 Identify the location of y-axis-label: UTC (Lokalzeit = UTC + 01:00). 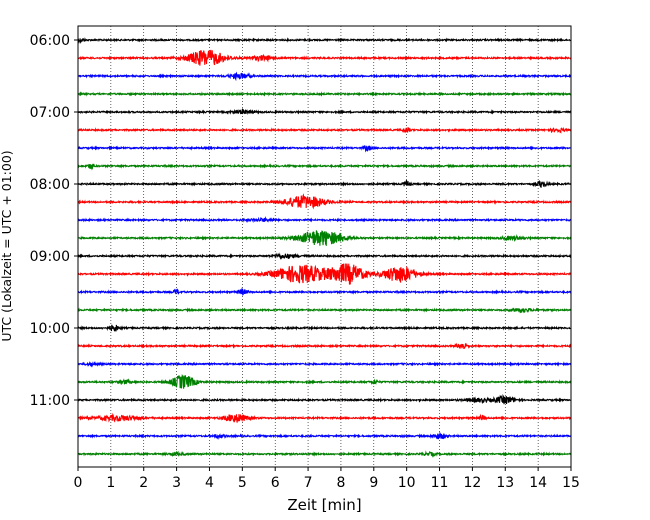
(7, 245).